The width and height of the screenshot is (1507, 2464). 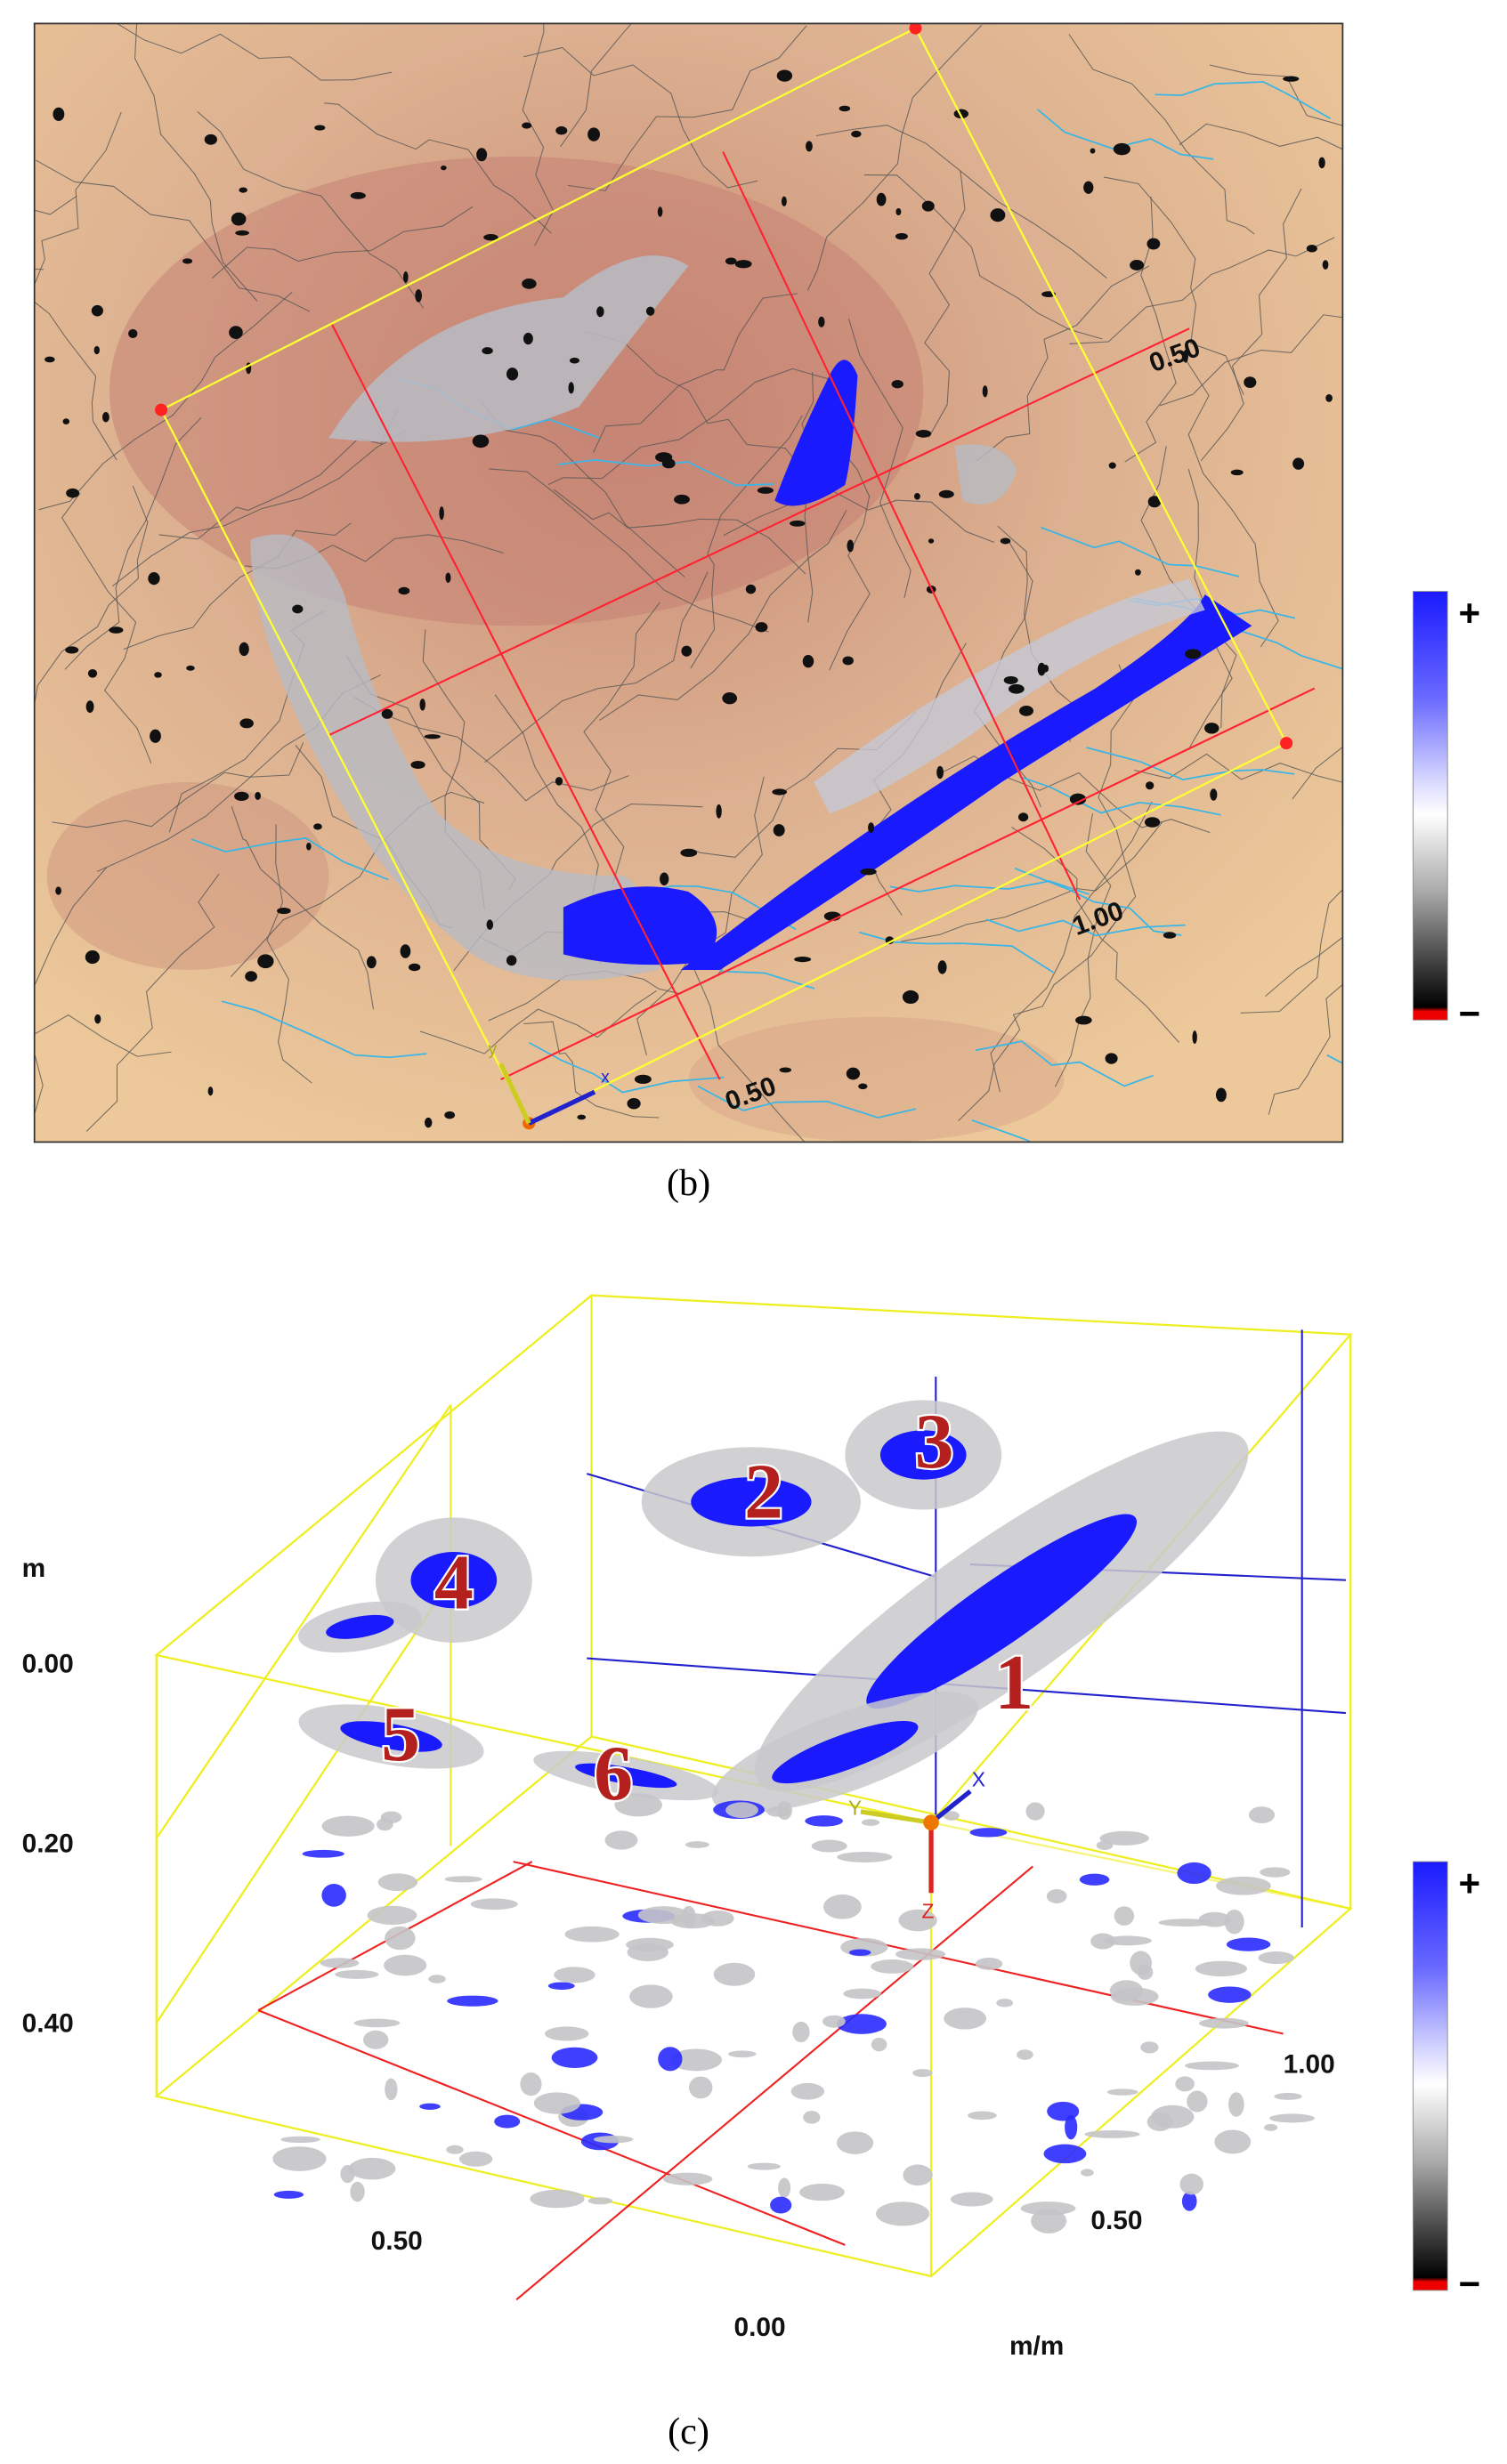 What do you see at coordinates (763, 1492) in the screenshot?
I see `anomaly-label: 2` at bounding box center [763, 1492].